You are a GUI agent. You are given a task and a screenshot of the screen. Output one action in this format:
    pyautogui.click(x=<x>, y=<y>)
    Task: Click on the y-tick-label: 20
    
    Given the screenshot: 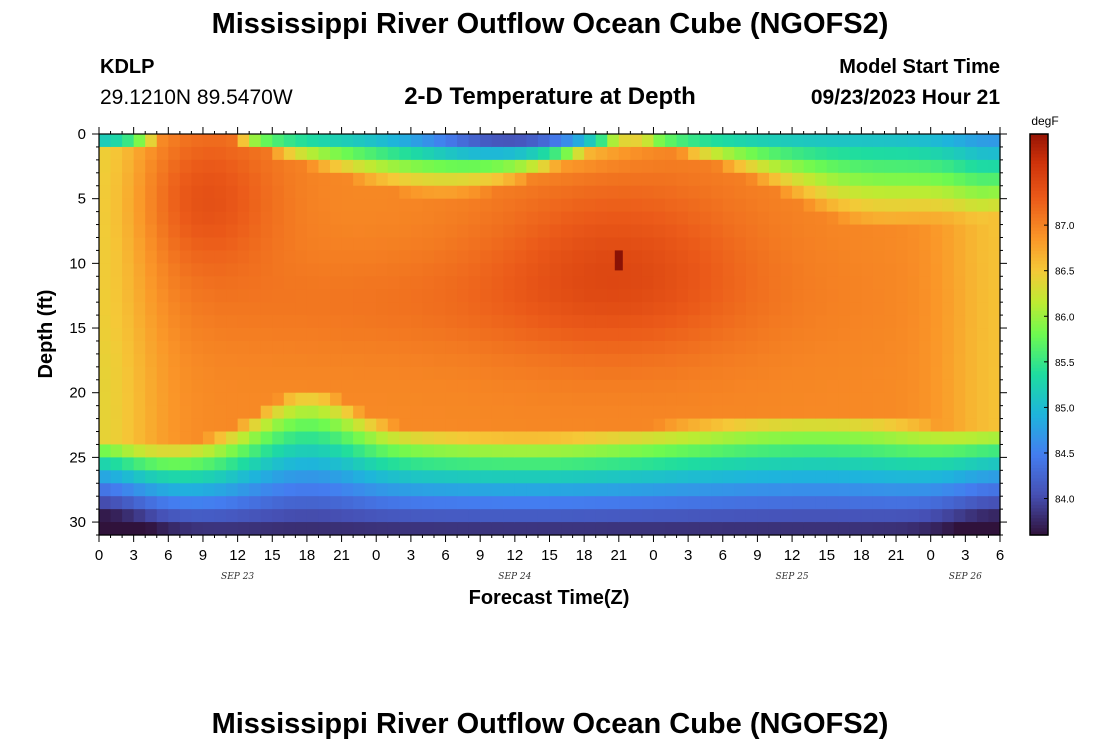 What is the action you would take?
    pyautogui.click(x=77, y=393)
    